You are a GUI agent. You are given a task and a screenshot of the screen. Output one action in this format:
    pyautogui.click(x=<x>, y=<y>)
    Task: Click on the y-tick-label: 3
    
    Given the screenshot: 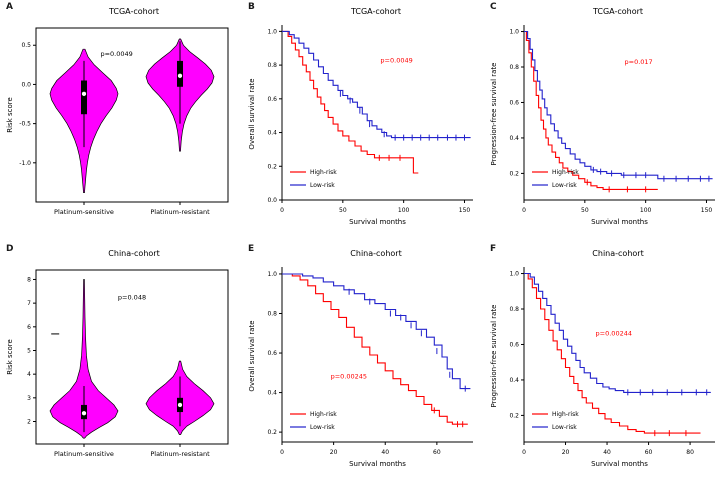 What is the action you would take?
    pyautogui.click(x=29, y=398)
    